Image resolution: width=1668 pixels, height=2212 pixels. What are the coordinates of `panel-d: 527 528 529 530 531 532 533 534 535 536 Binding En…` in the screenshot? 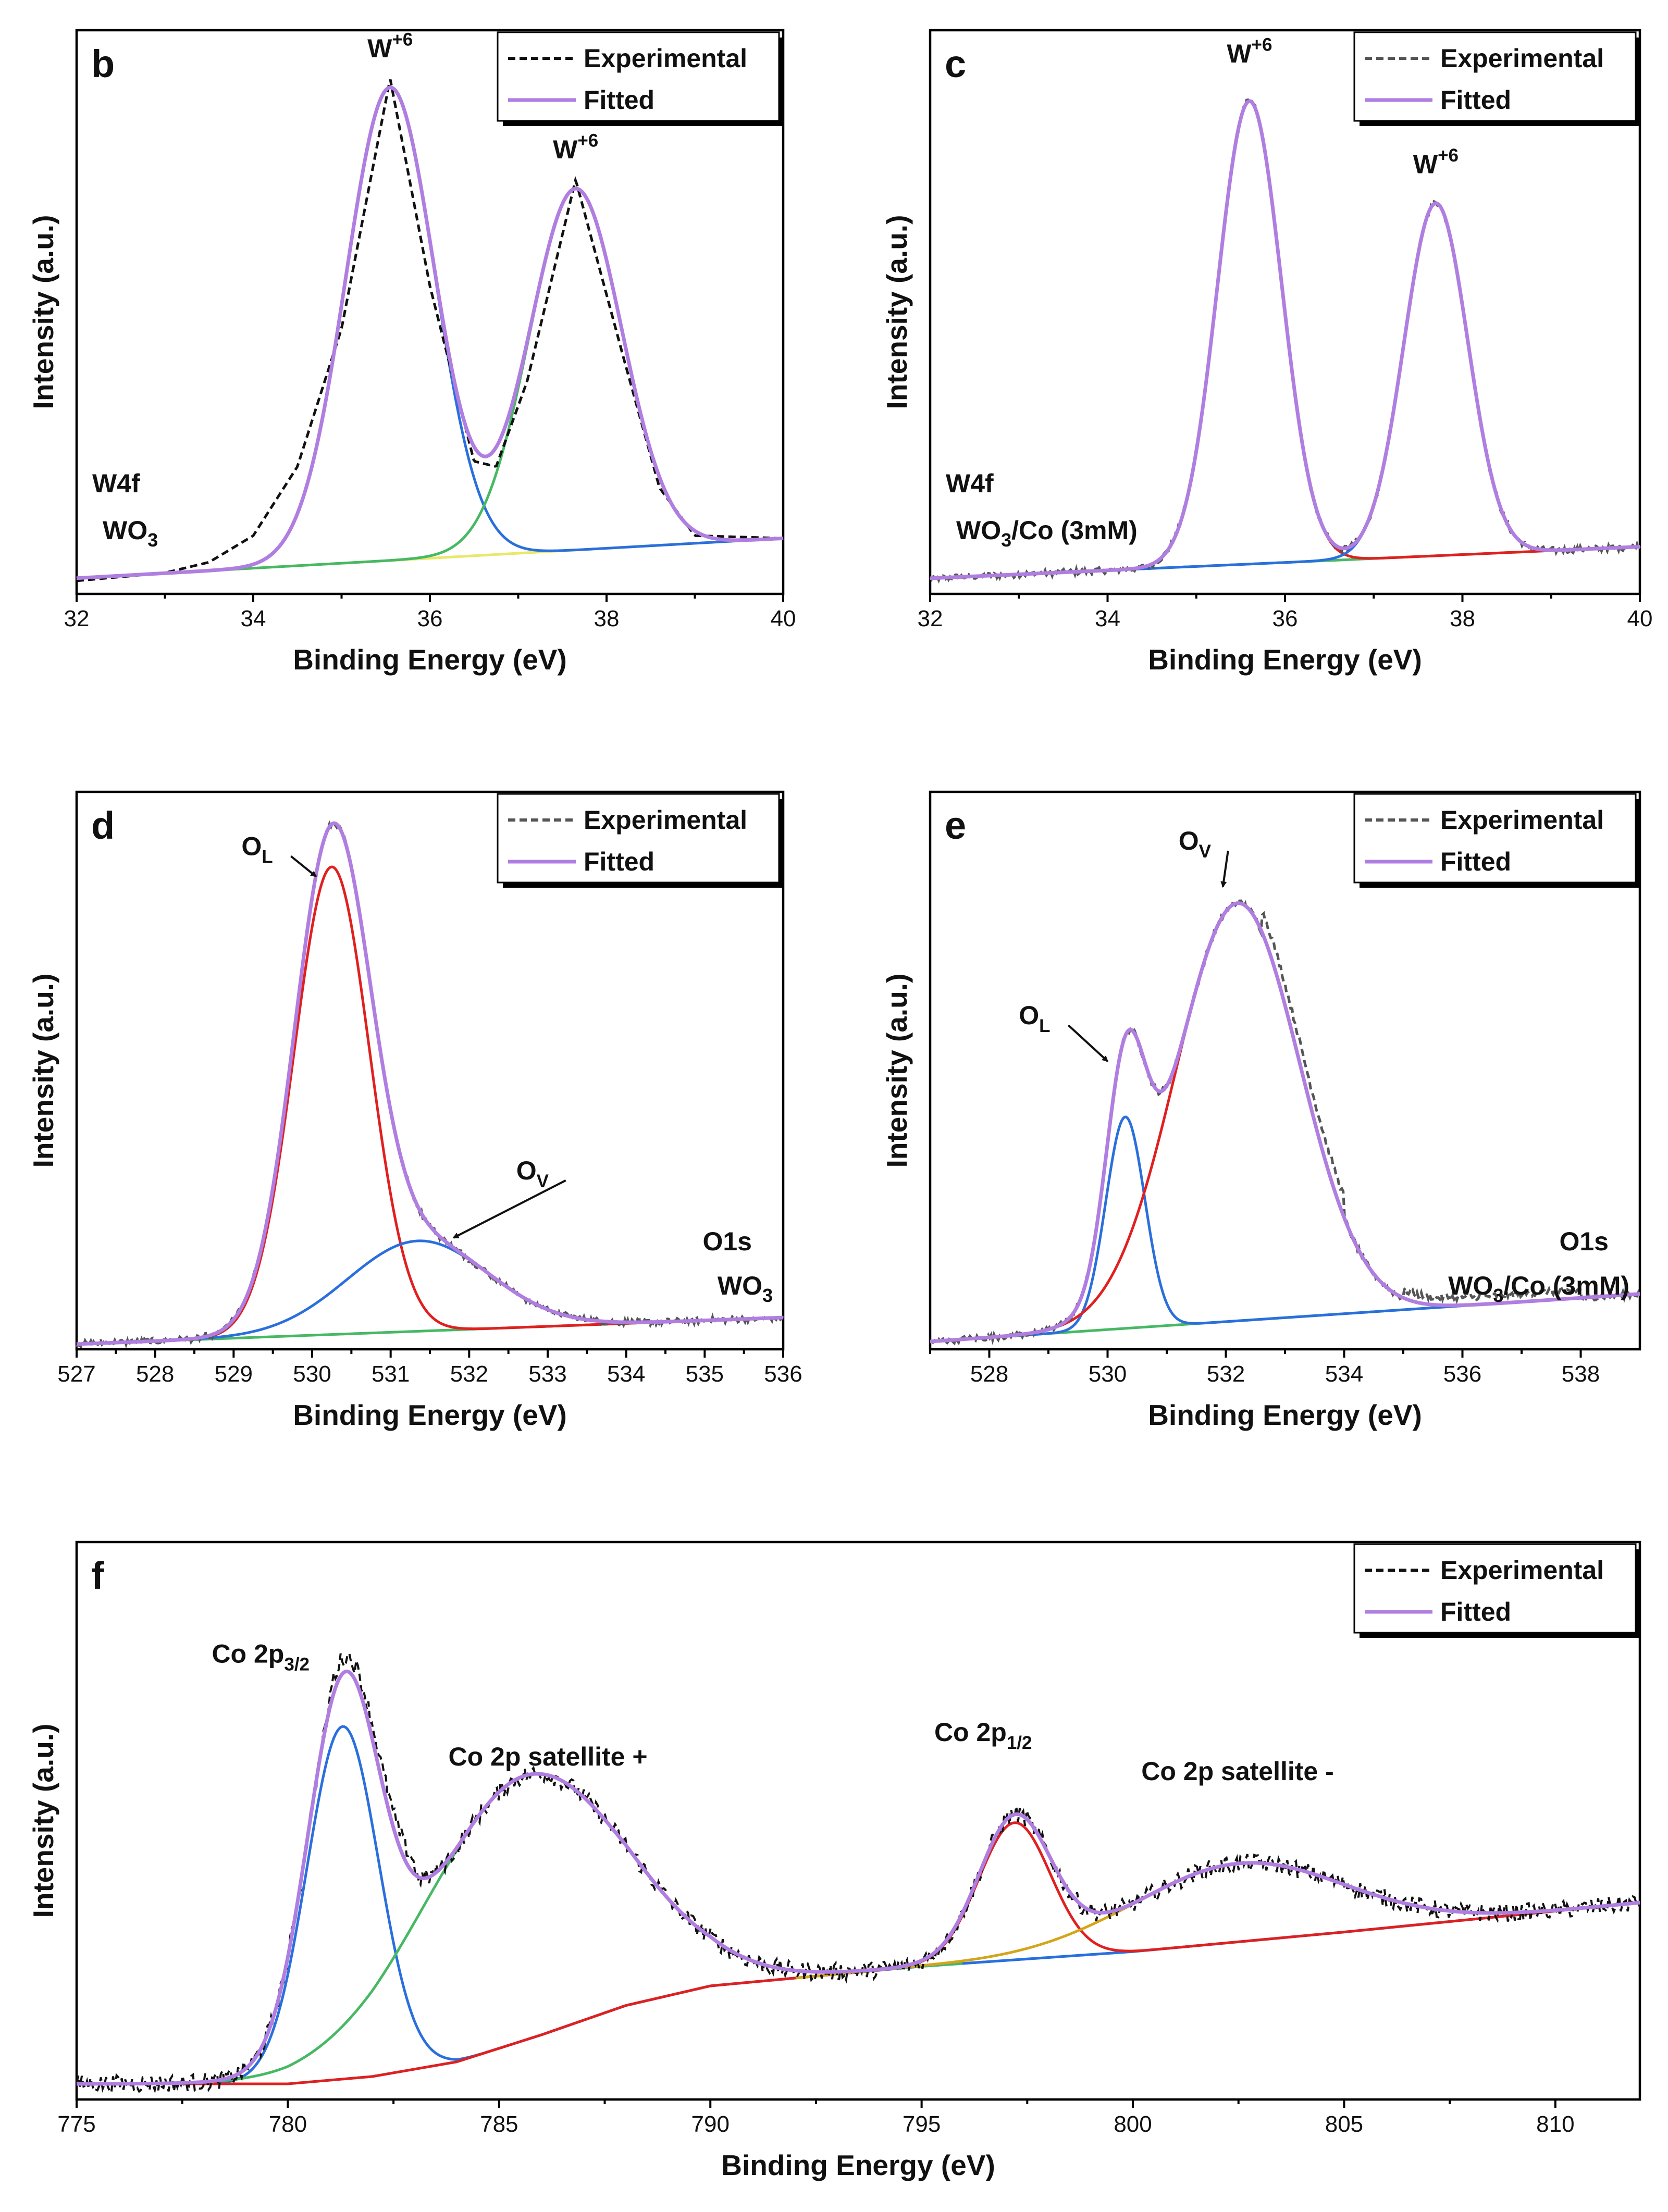 It's located at (414, 1111).